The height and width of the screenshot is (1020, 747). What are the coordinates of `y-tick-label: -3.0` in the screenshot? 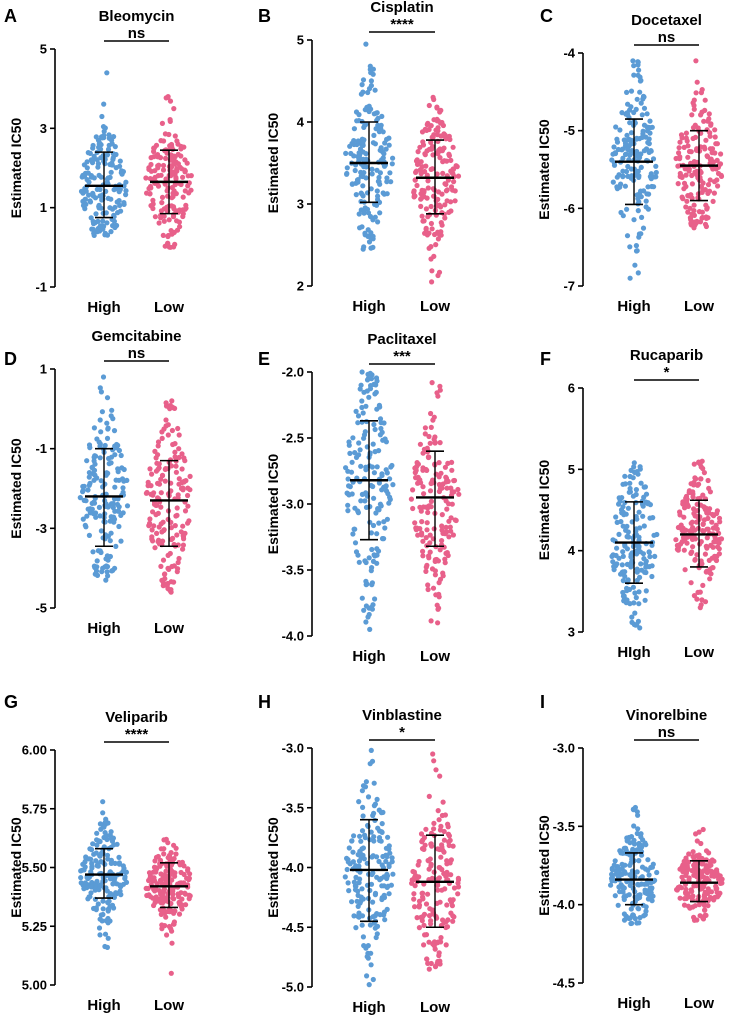 It's located at (293, 748).